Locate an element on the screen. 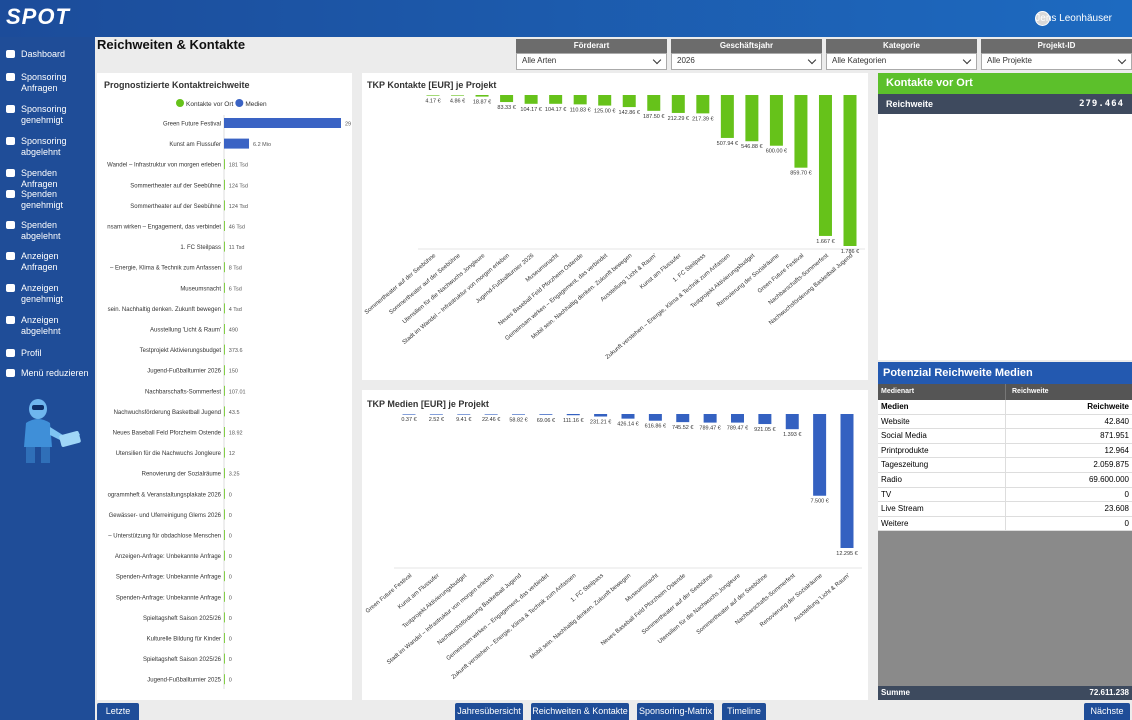 The image size is (1132, 720). menu-item: Sponsoring abgelehnt is located at coordinates (47, 148).